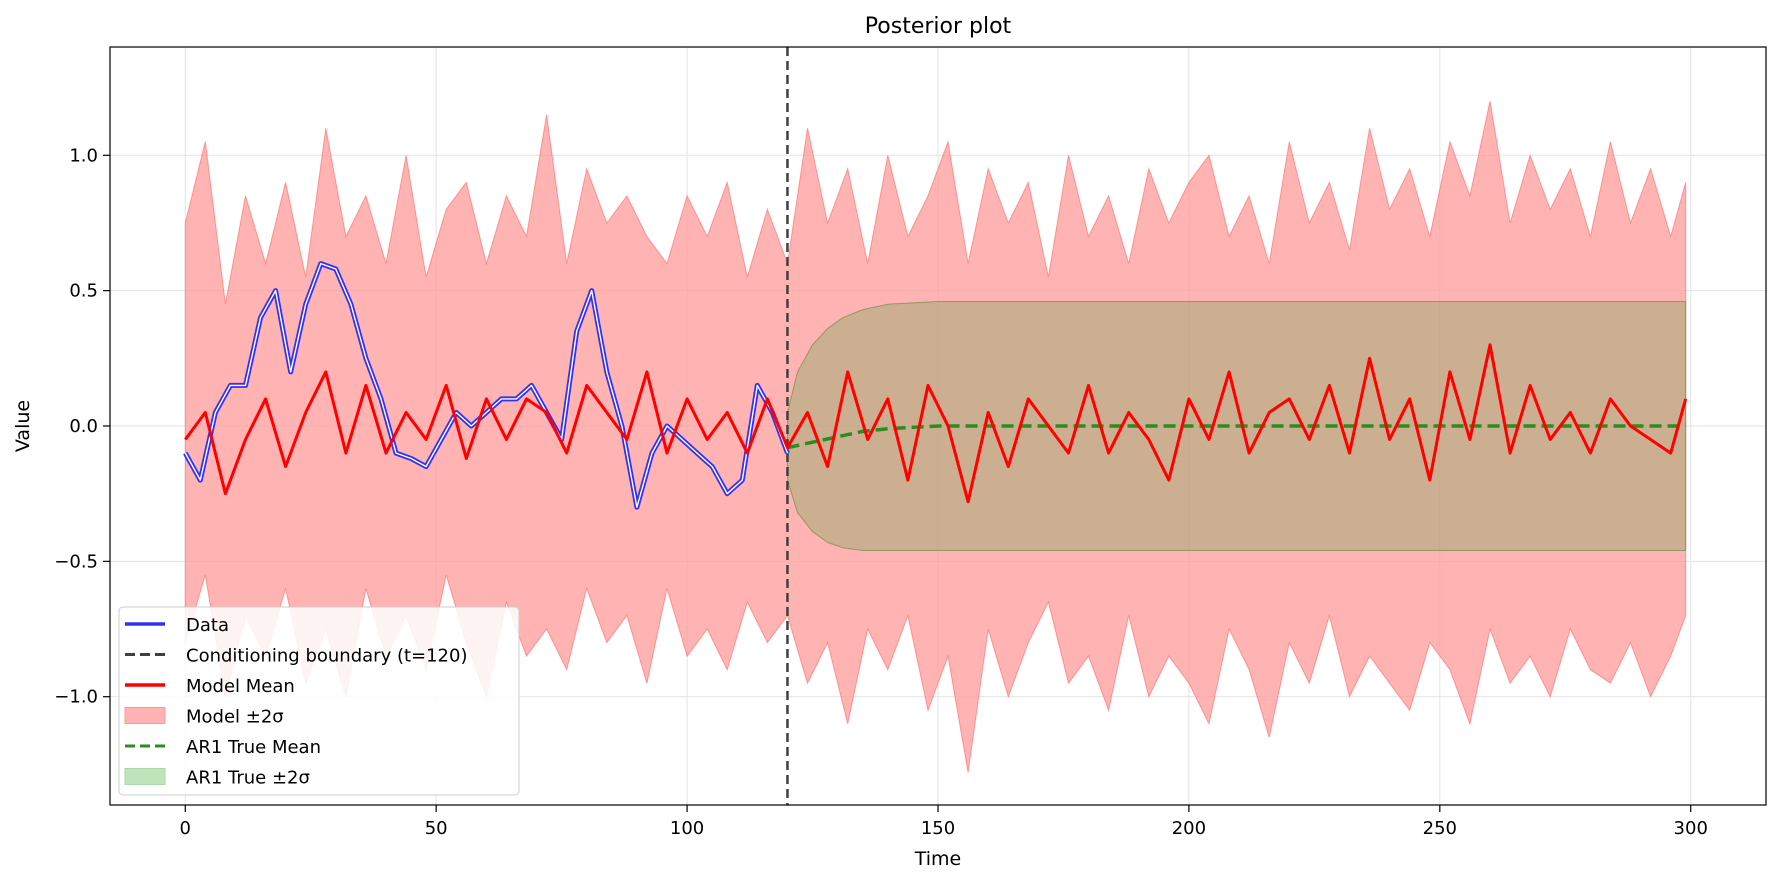 The image size is (1784, 884). I want to click on legend-box, so click(319, 701).